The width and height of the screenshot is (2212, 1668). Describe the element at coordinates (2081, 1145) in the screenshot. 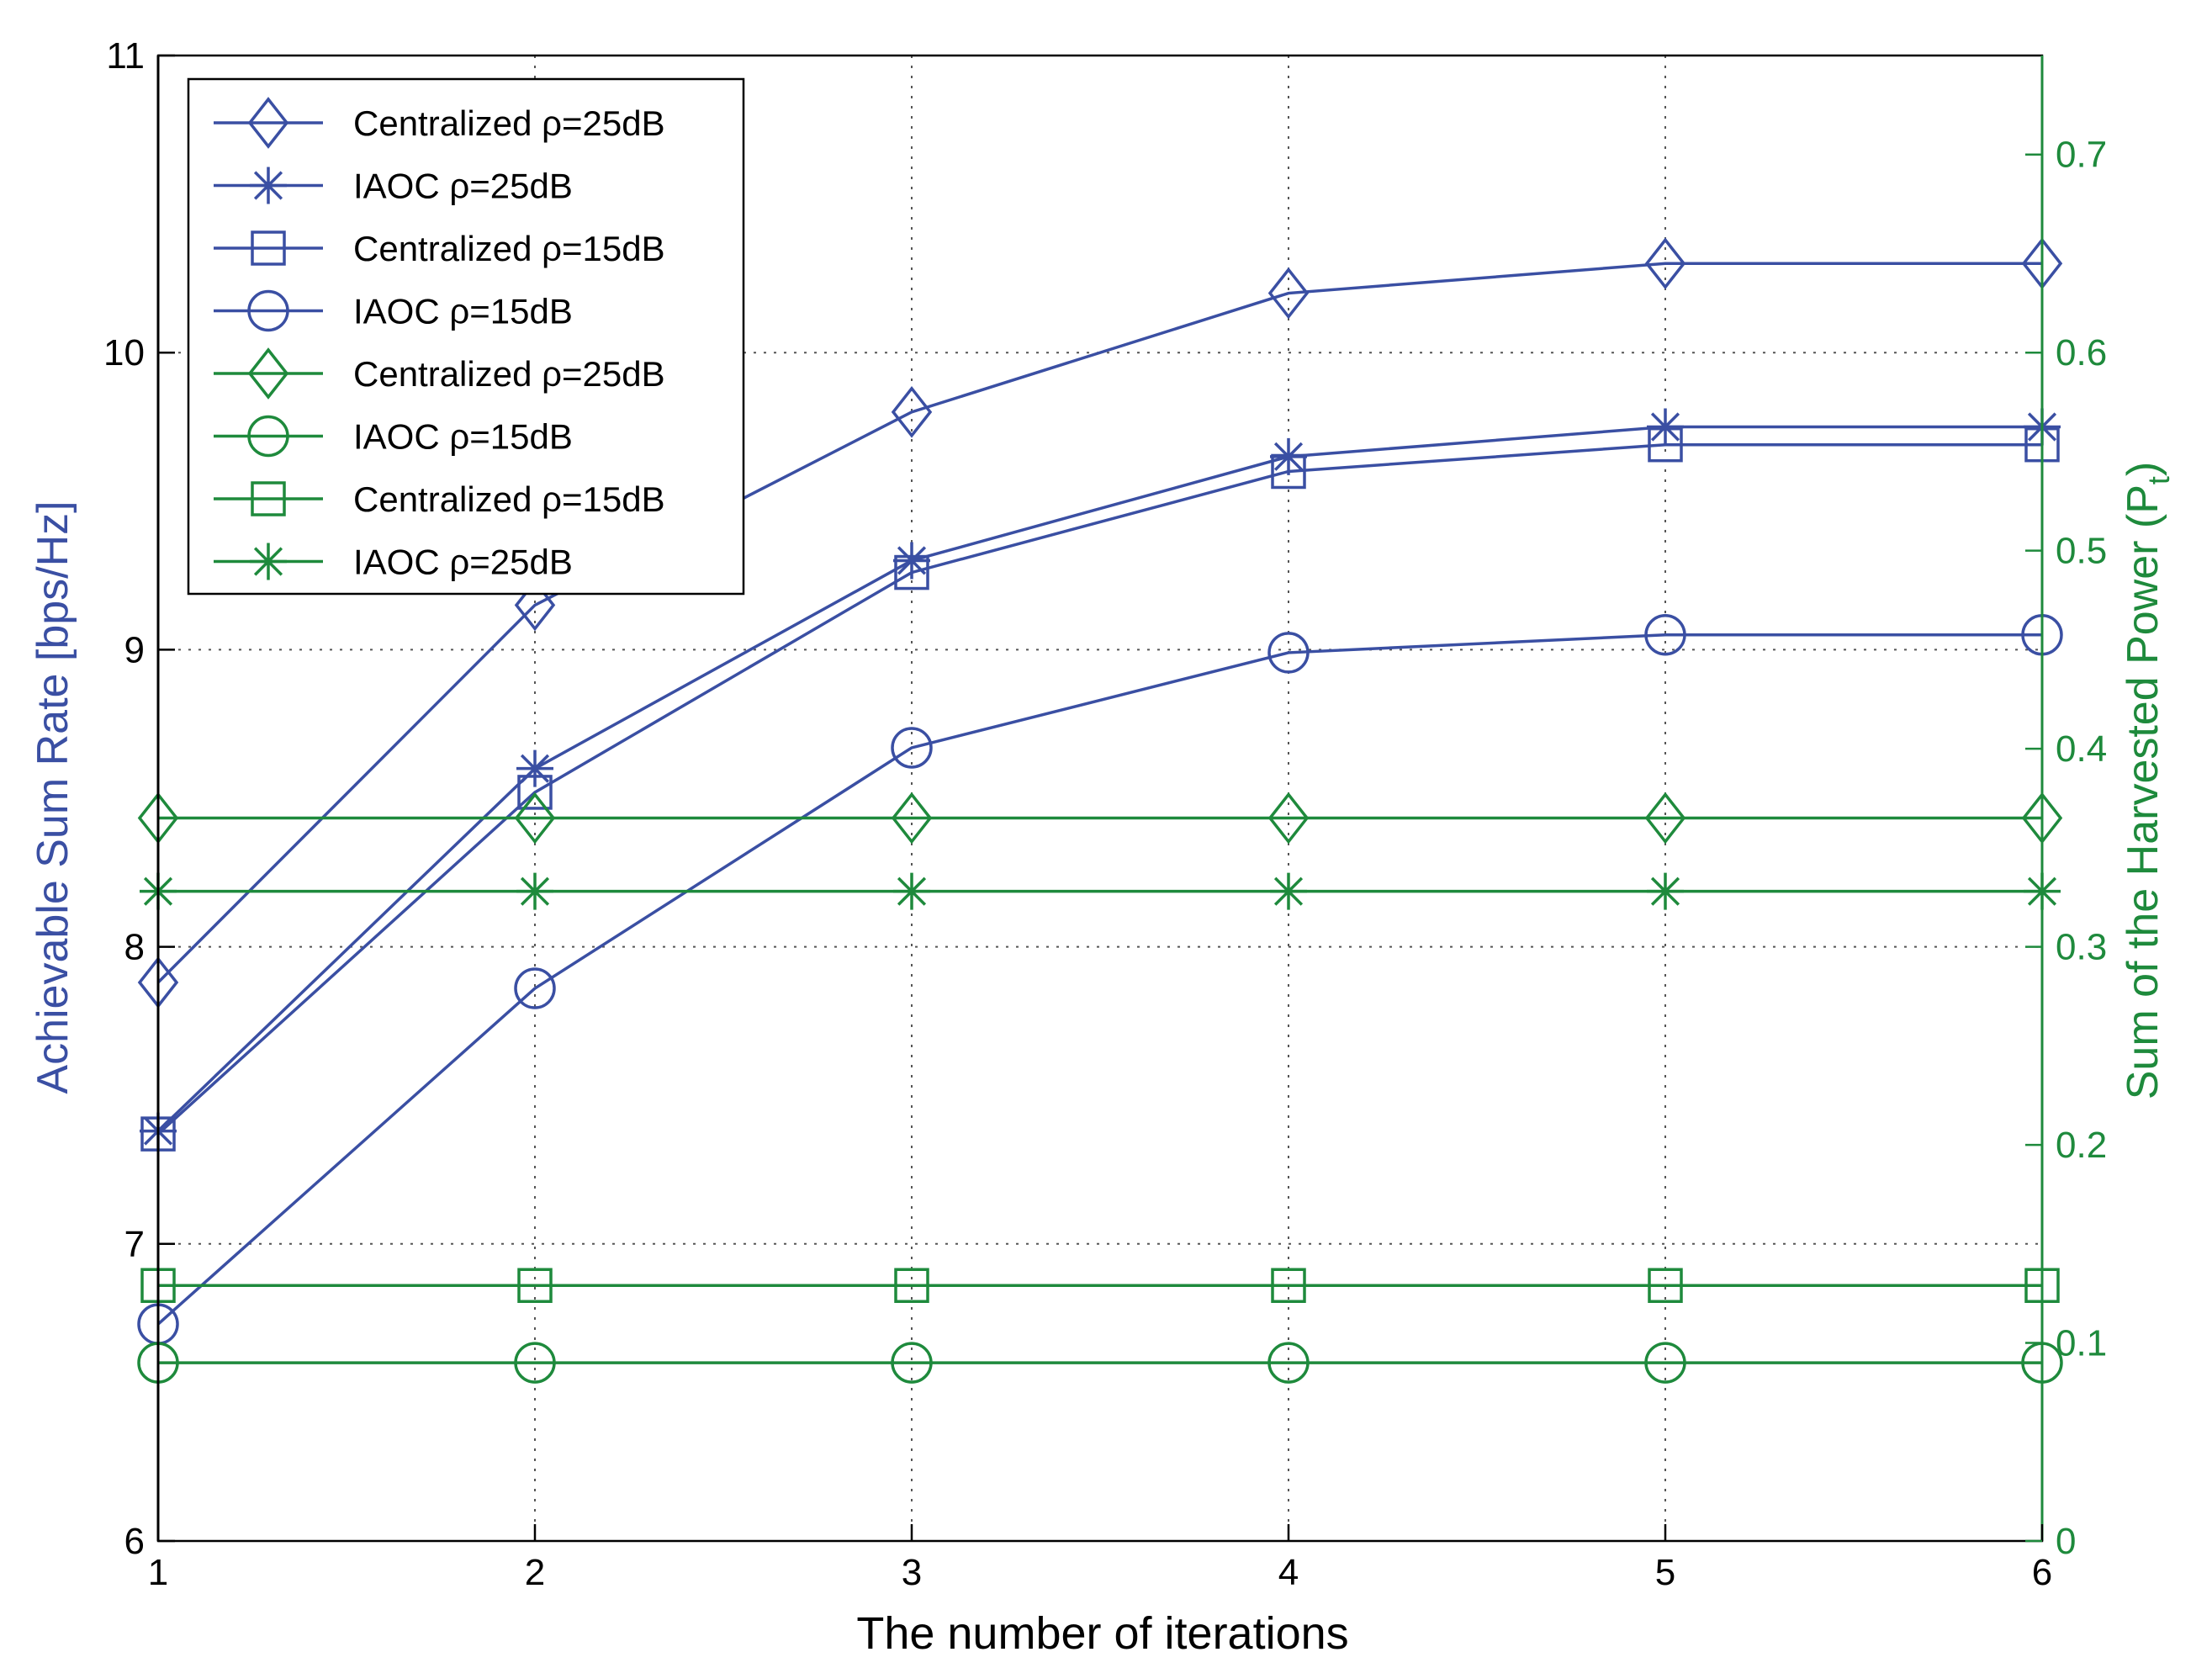

I see `y-right-tick-label: 0.2` at that location.